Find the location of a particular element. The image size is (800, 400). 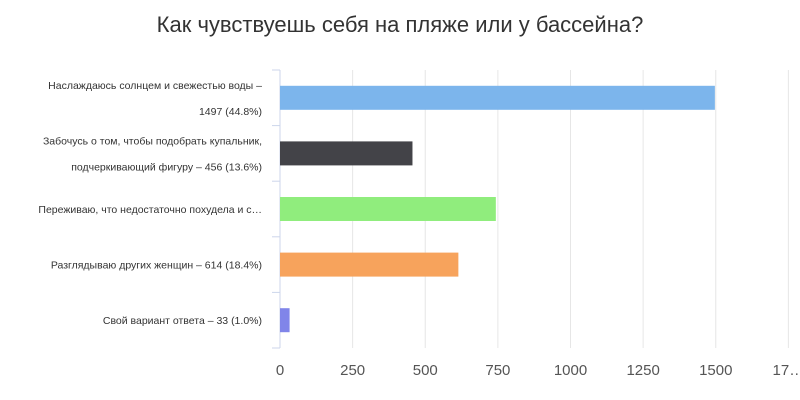

category-label: Наслаждаюсь солнцем и свежестью воды – is located at coordinates (155, 86).